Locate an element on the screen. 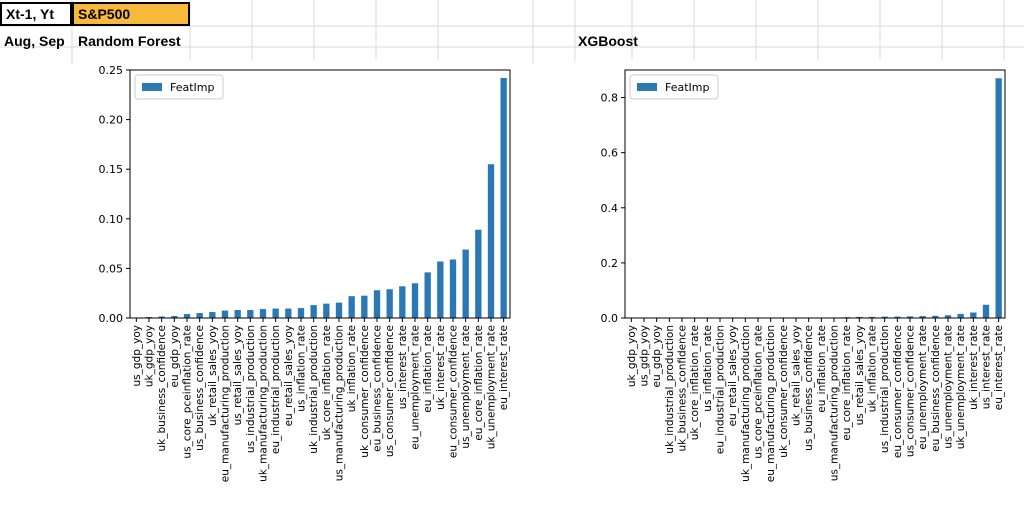 The width and height of the screenshot is (1024, 519). rf-x-tick-label: us_core_pceinflation_rate is located at coordinates (188, 392).